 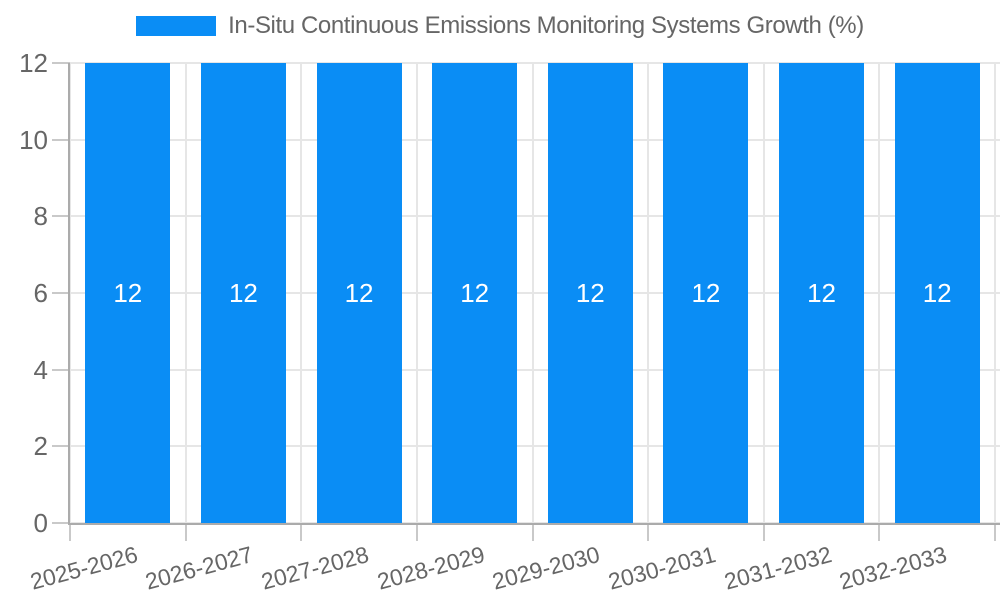 I want to click on y-axis-line, so click(x=69, y=293).